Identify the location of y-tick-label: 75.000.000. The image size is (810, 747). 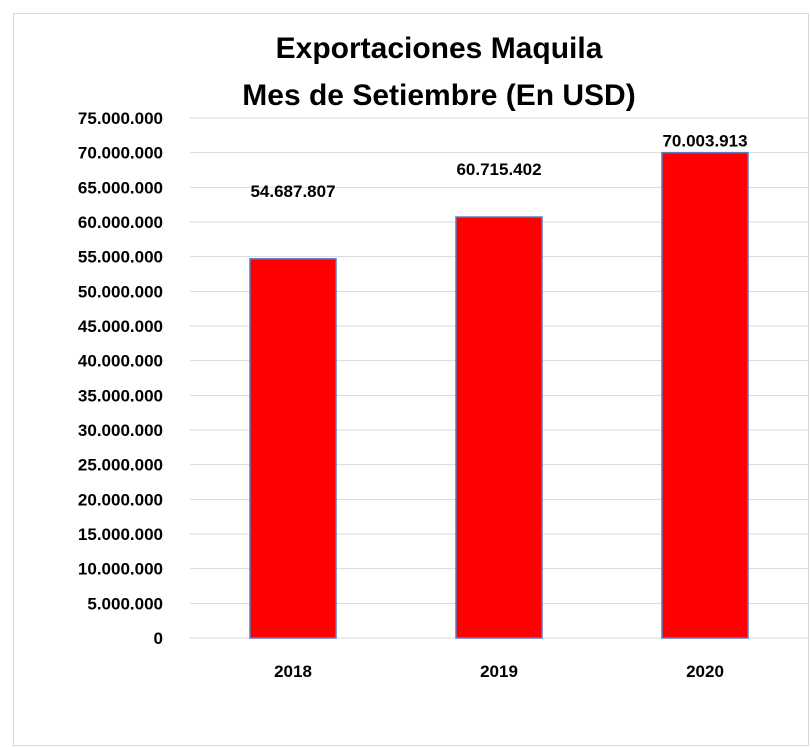
(120, 118).